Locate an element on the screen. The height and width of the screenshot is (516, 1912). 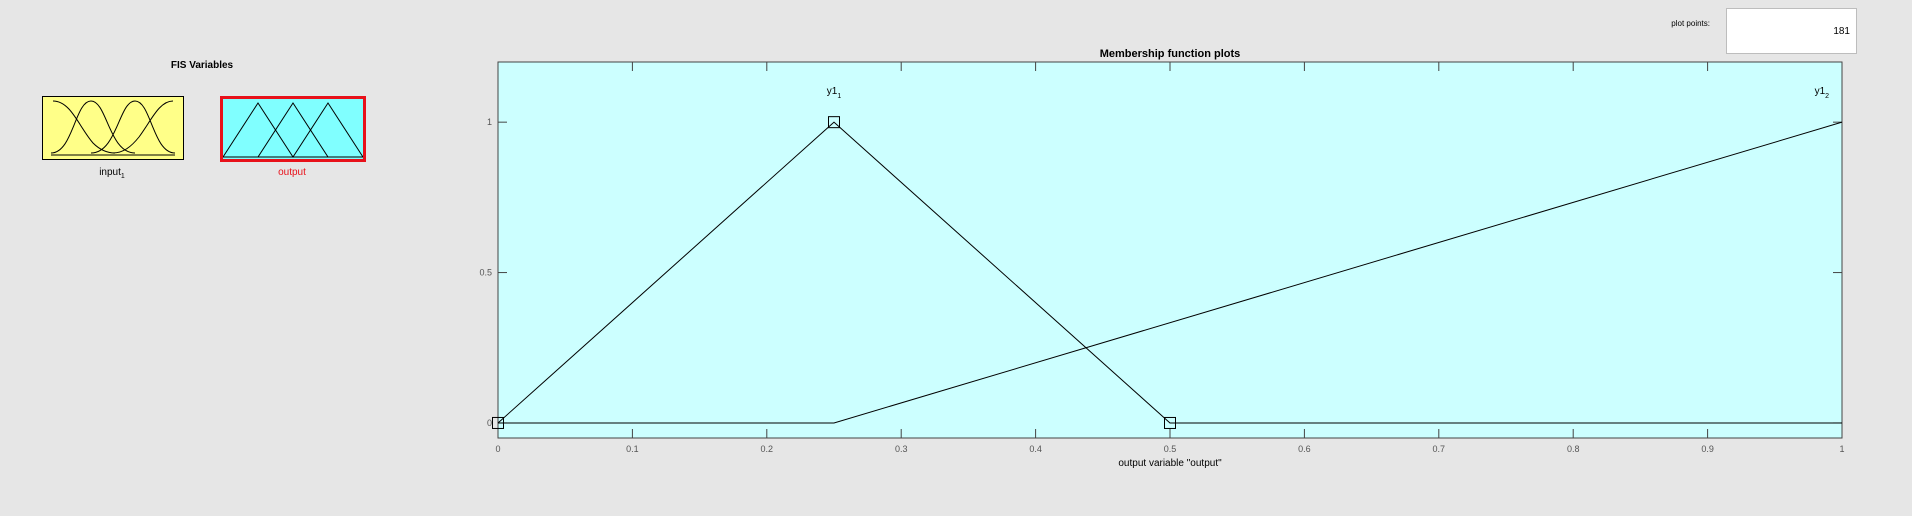
x-tick-label: 0.1 is located at coordinates (632, 449).